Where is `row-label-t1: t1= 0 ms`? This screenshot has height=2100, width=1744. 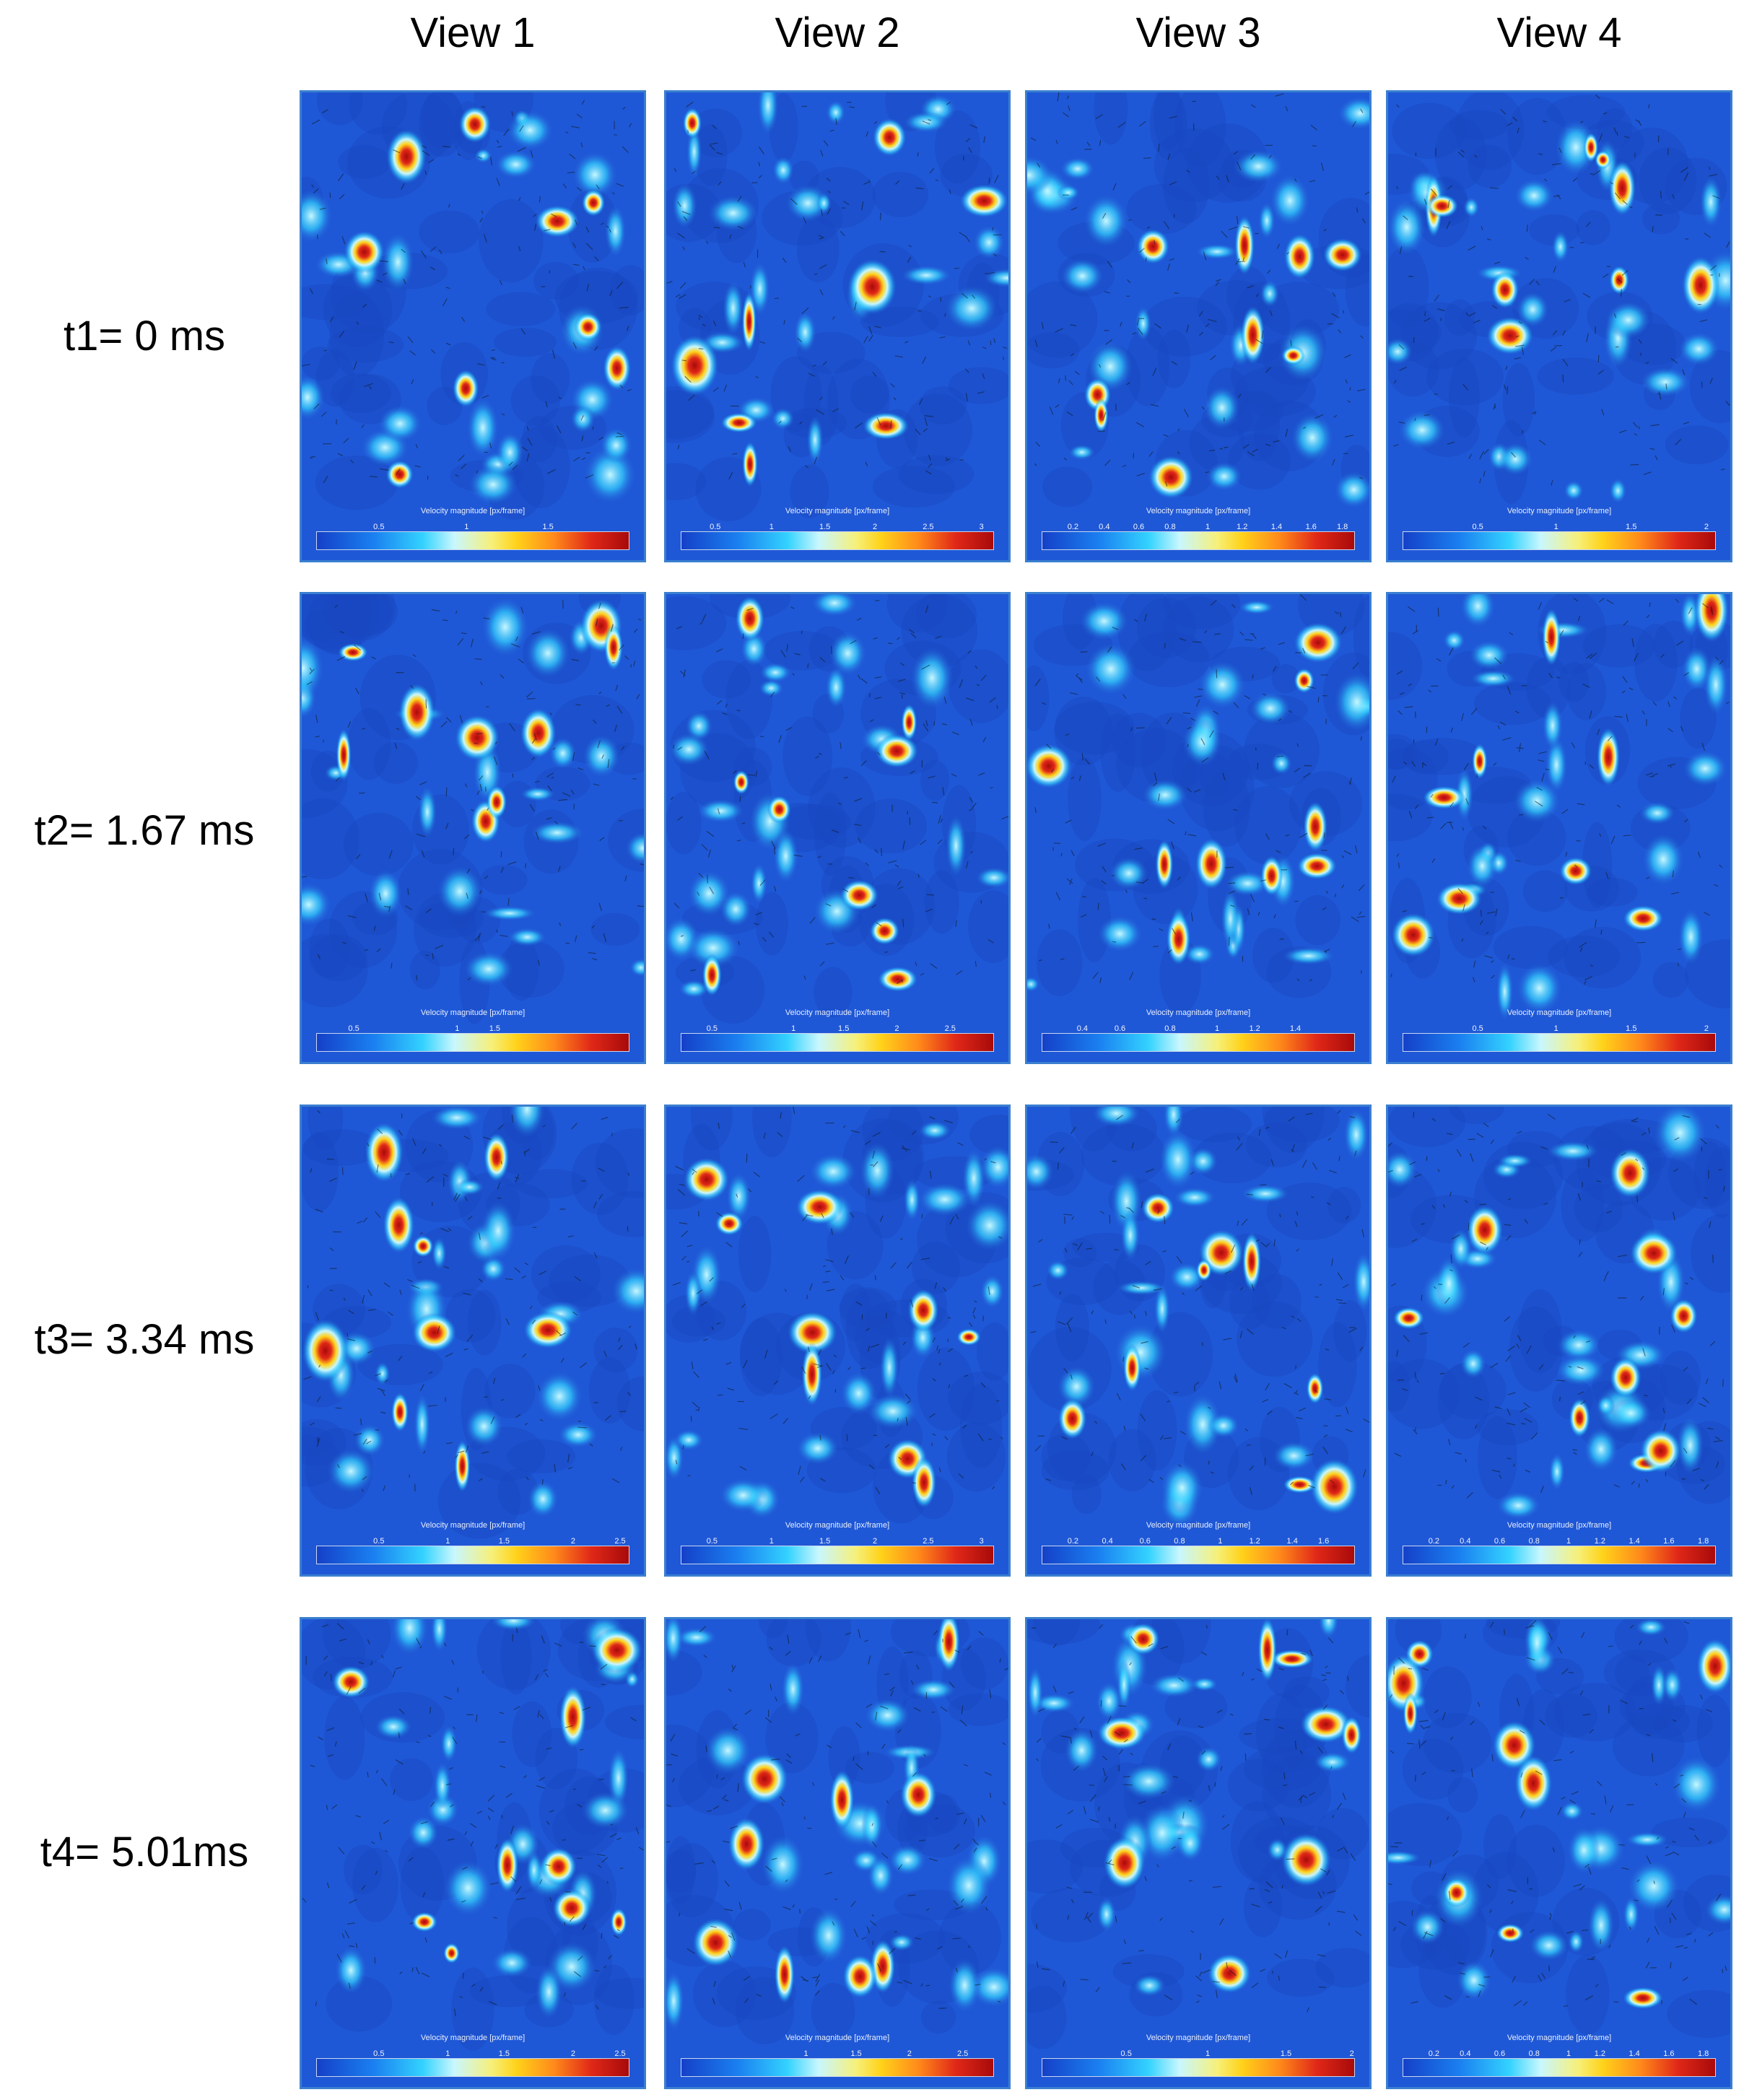
row-label-t1: t1= 0 ms is located at coordinates (144, 336).